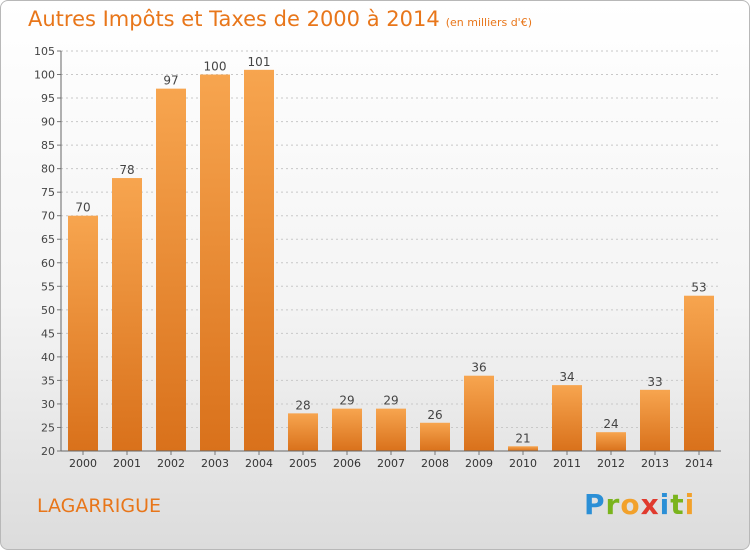  Describe the element at coordinates (630, 504) in the screenshot. I see `logo-letter: o` at that location.